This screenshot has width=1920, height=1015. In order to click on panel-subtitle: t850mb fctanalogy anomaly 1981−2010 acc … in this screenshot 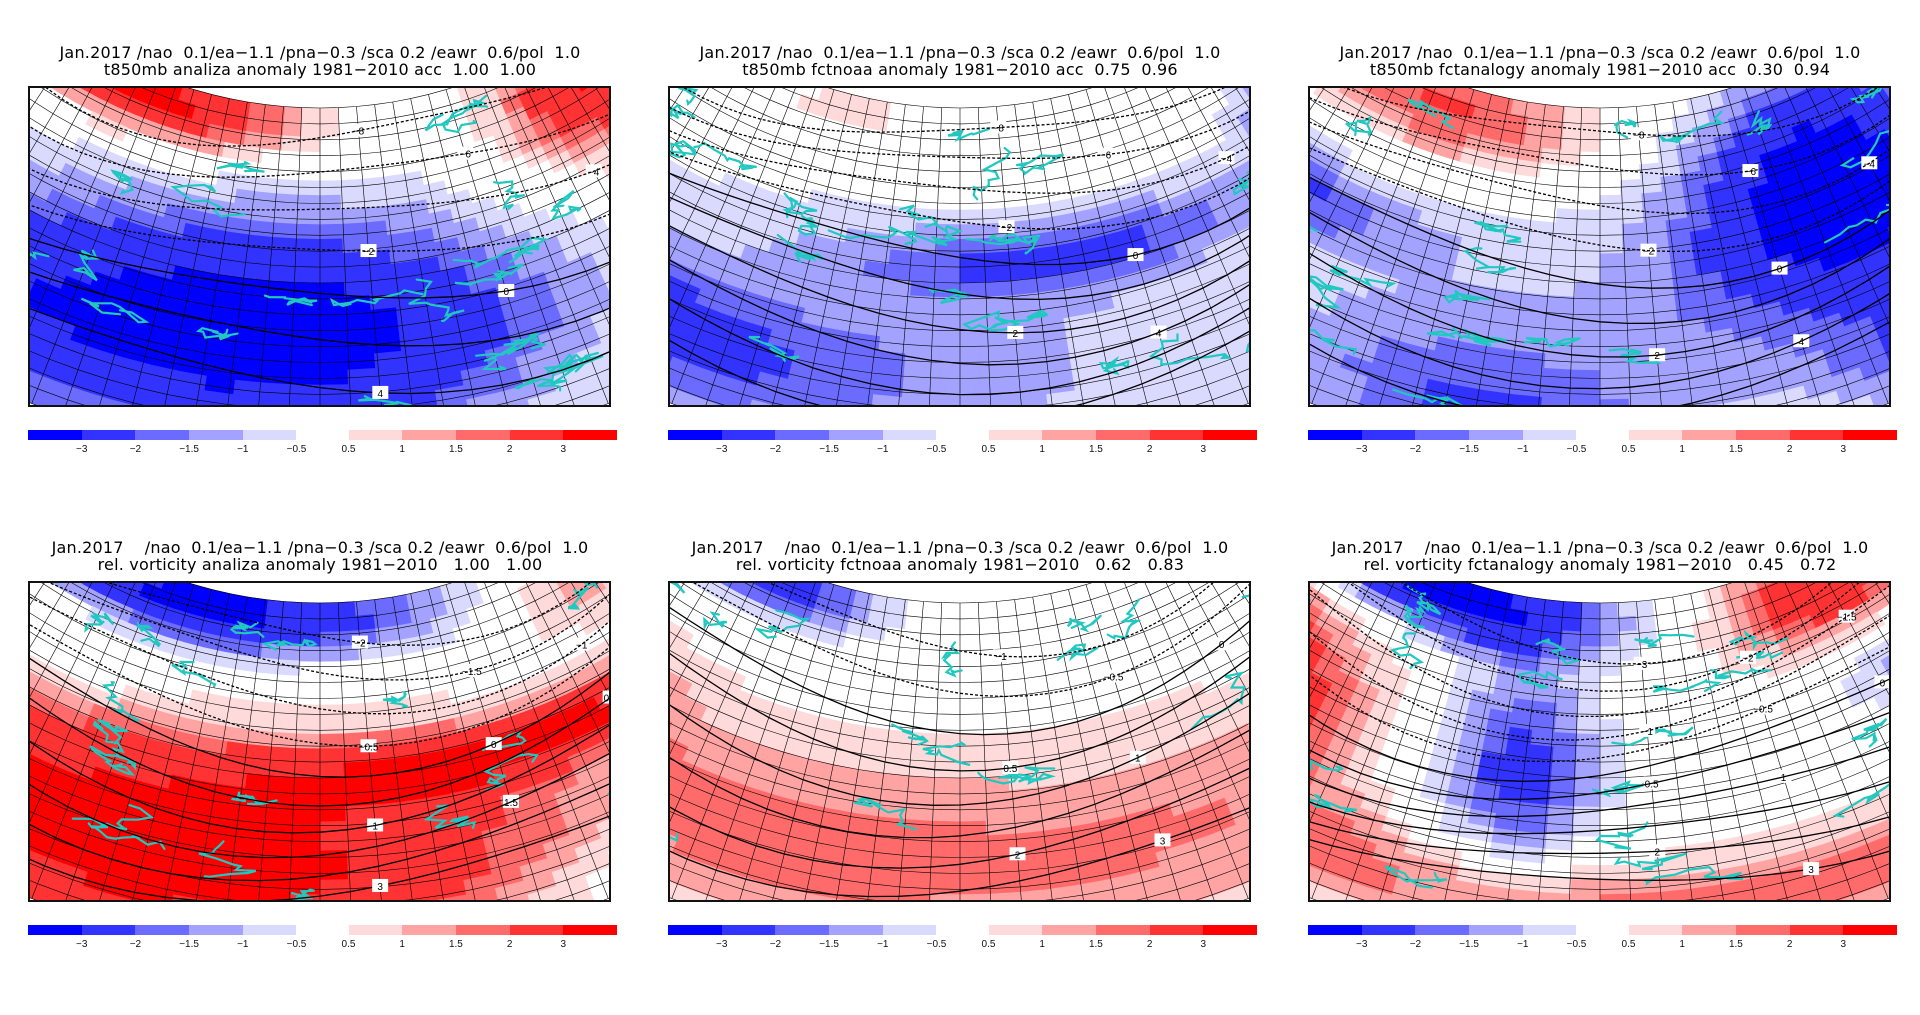, I will do `click(1600, 69)`.